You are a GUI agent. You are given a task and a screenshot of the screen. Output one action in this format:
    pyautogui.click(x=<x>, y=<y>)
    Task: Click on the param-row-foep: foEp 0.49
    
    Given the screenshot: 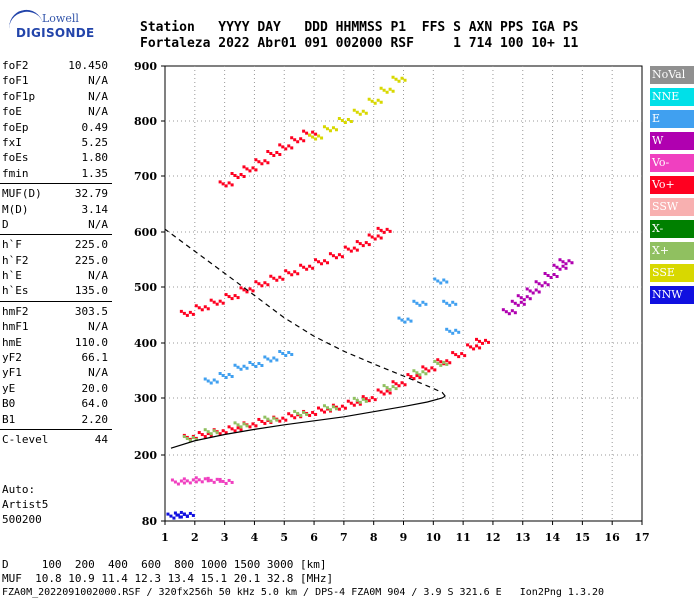 What is the action you would take?
    pyautogui.click(x=56, y=127)
    